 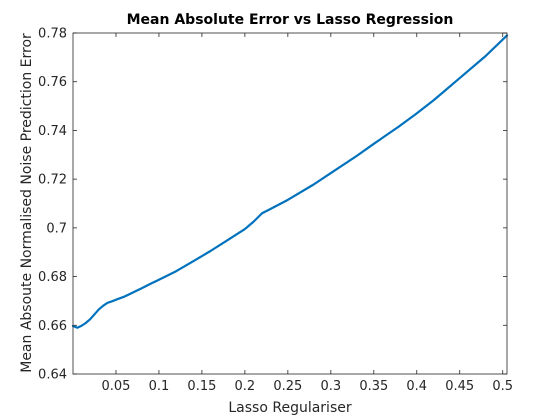 What do you see at coordinates (52, 277) in the screenshot?
I see `y-tick-label: 0.68` at bounding box center [52, 277].